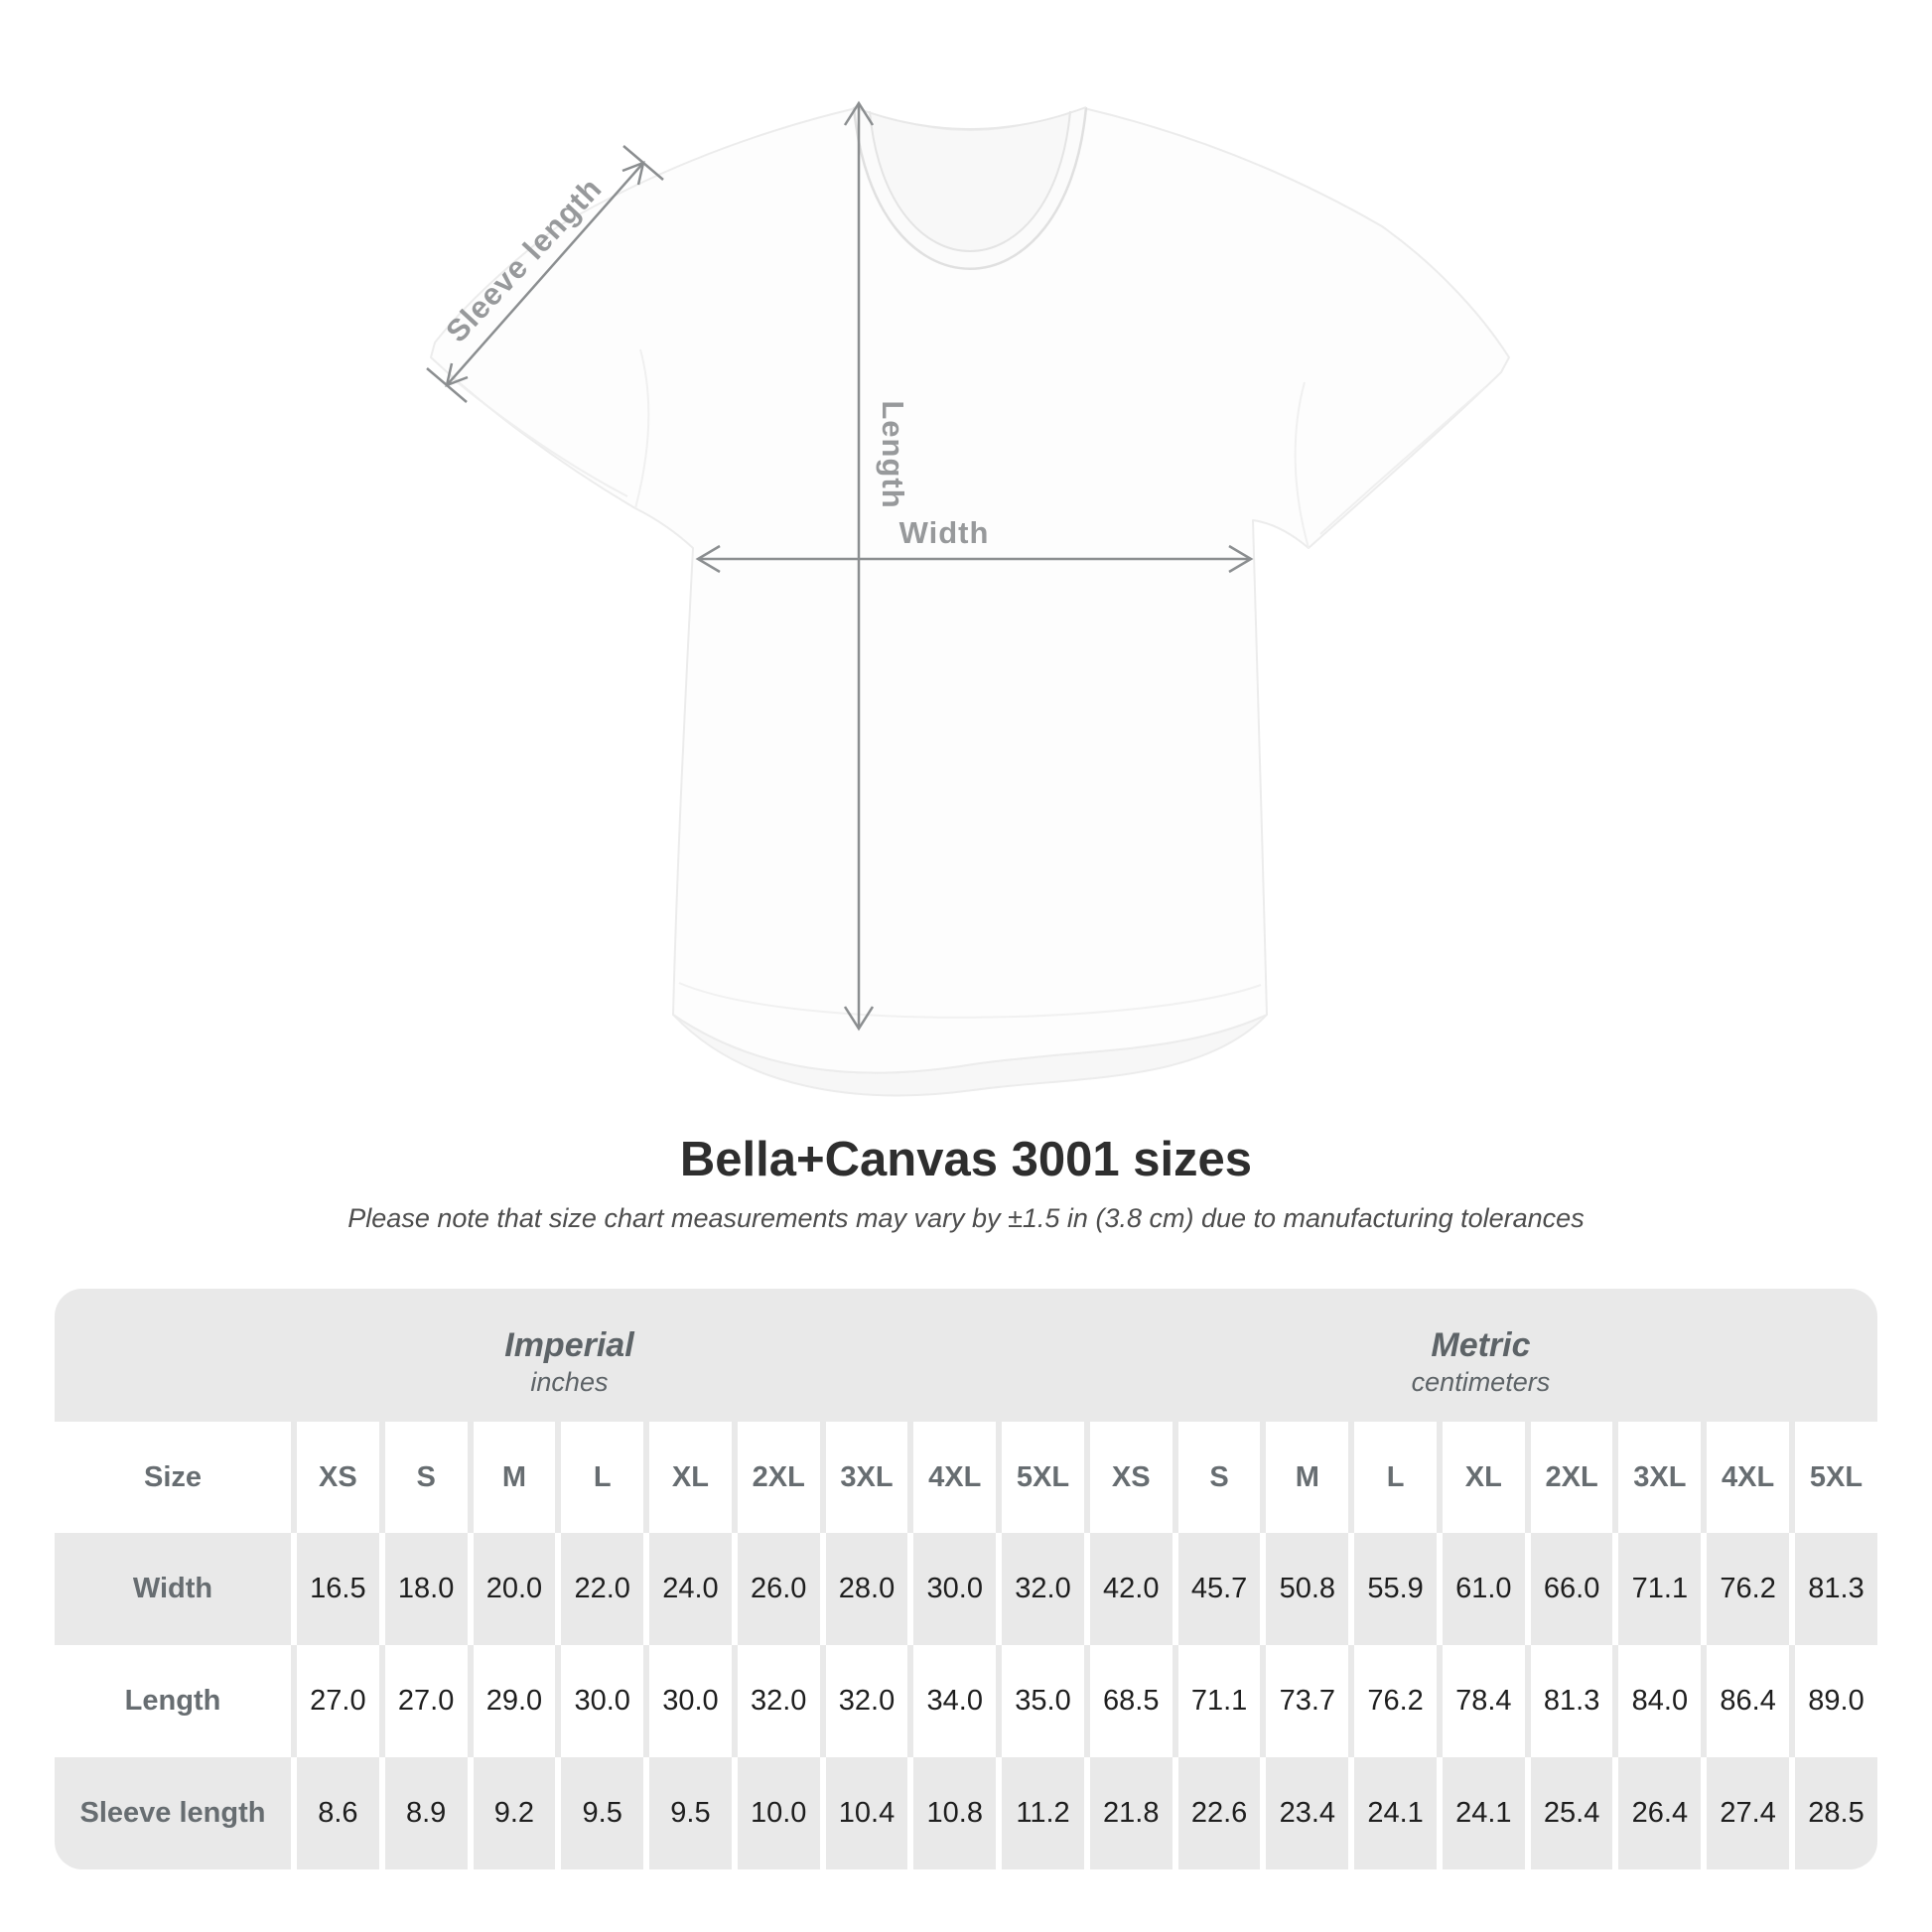 The width and height of the screenshot is (1932, 1932). I want to click on width-arrowhead-left, so click(708, 559).